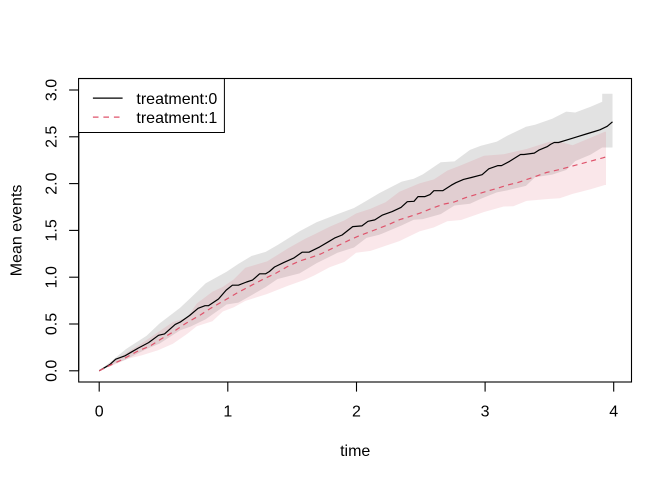  Describe the element at coordinates (485, 412) in the screenshot. I see `svg-text: 3` at that location.